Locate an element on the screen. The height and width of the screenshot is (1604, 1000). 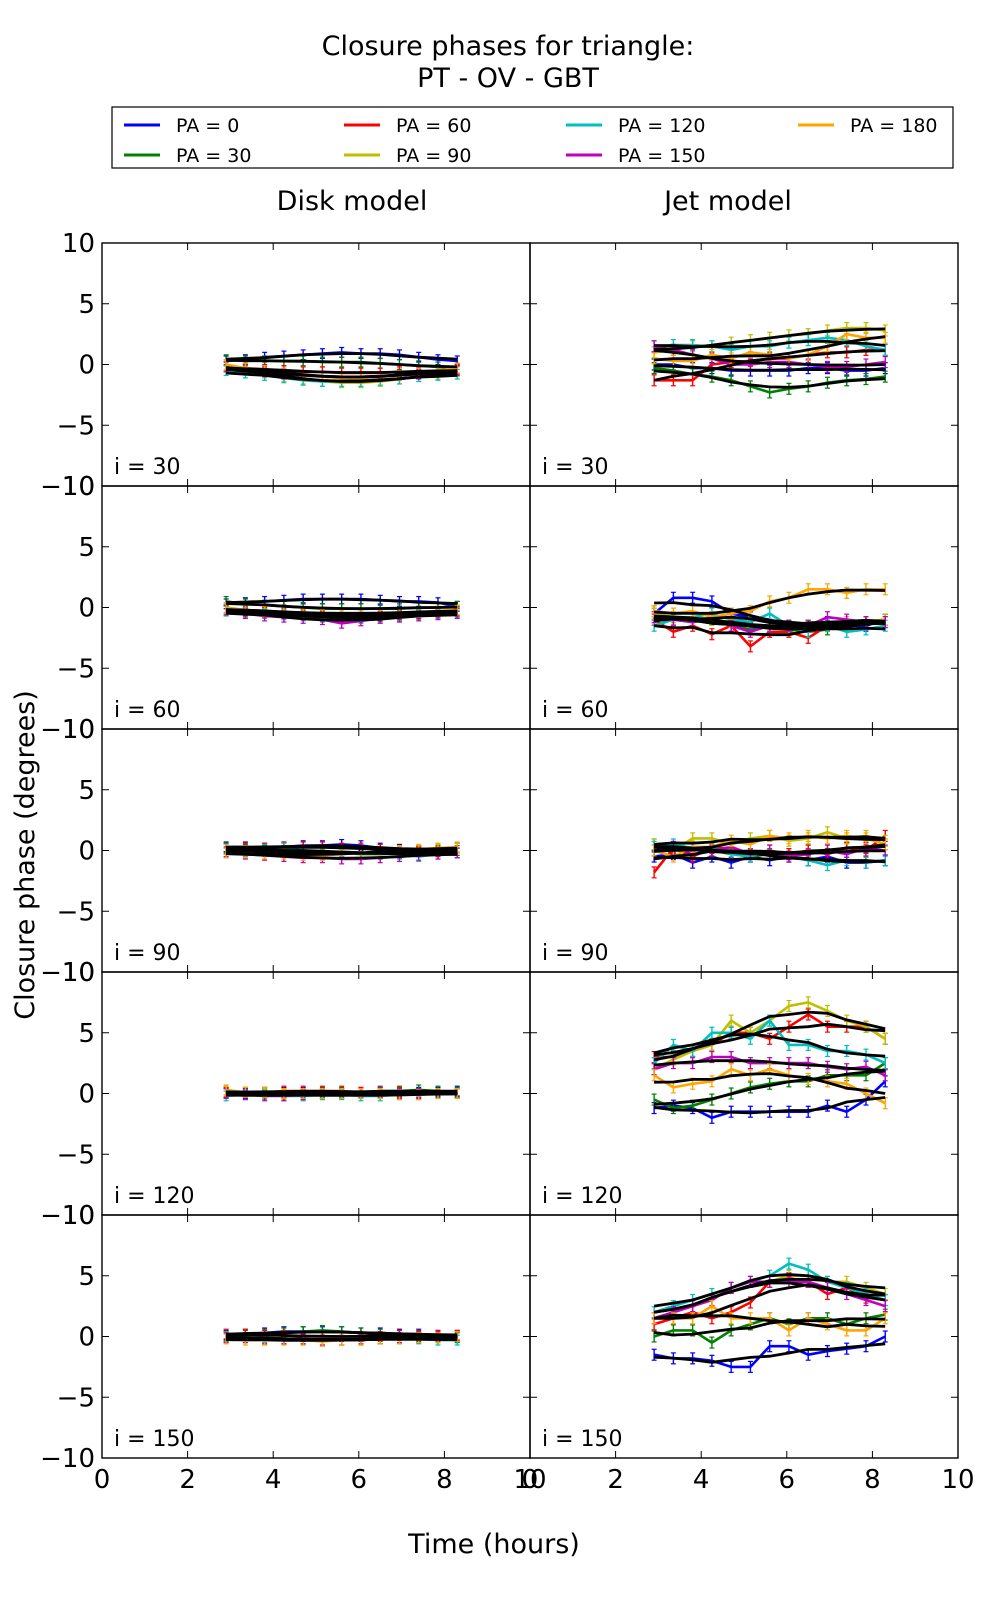
panel-jet-i-60: i = 60 is located at coordinates (744, 607).